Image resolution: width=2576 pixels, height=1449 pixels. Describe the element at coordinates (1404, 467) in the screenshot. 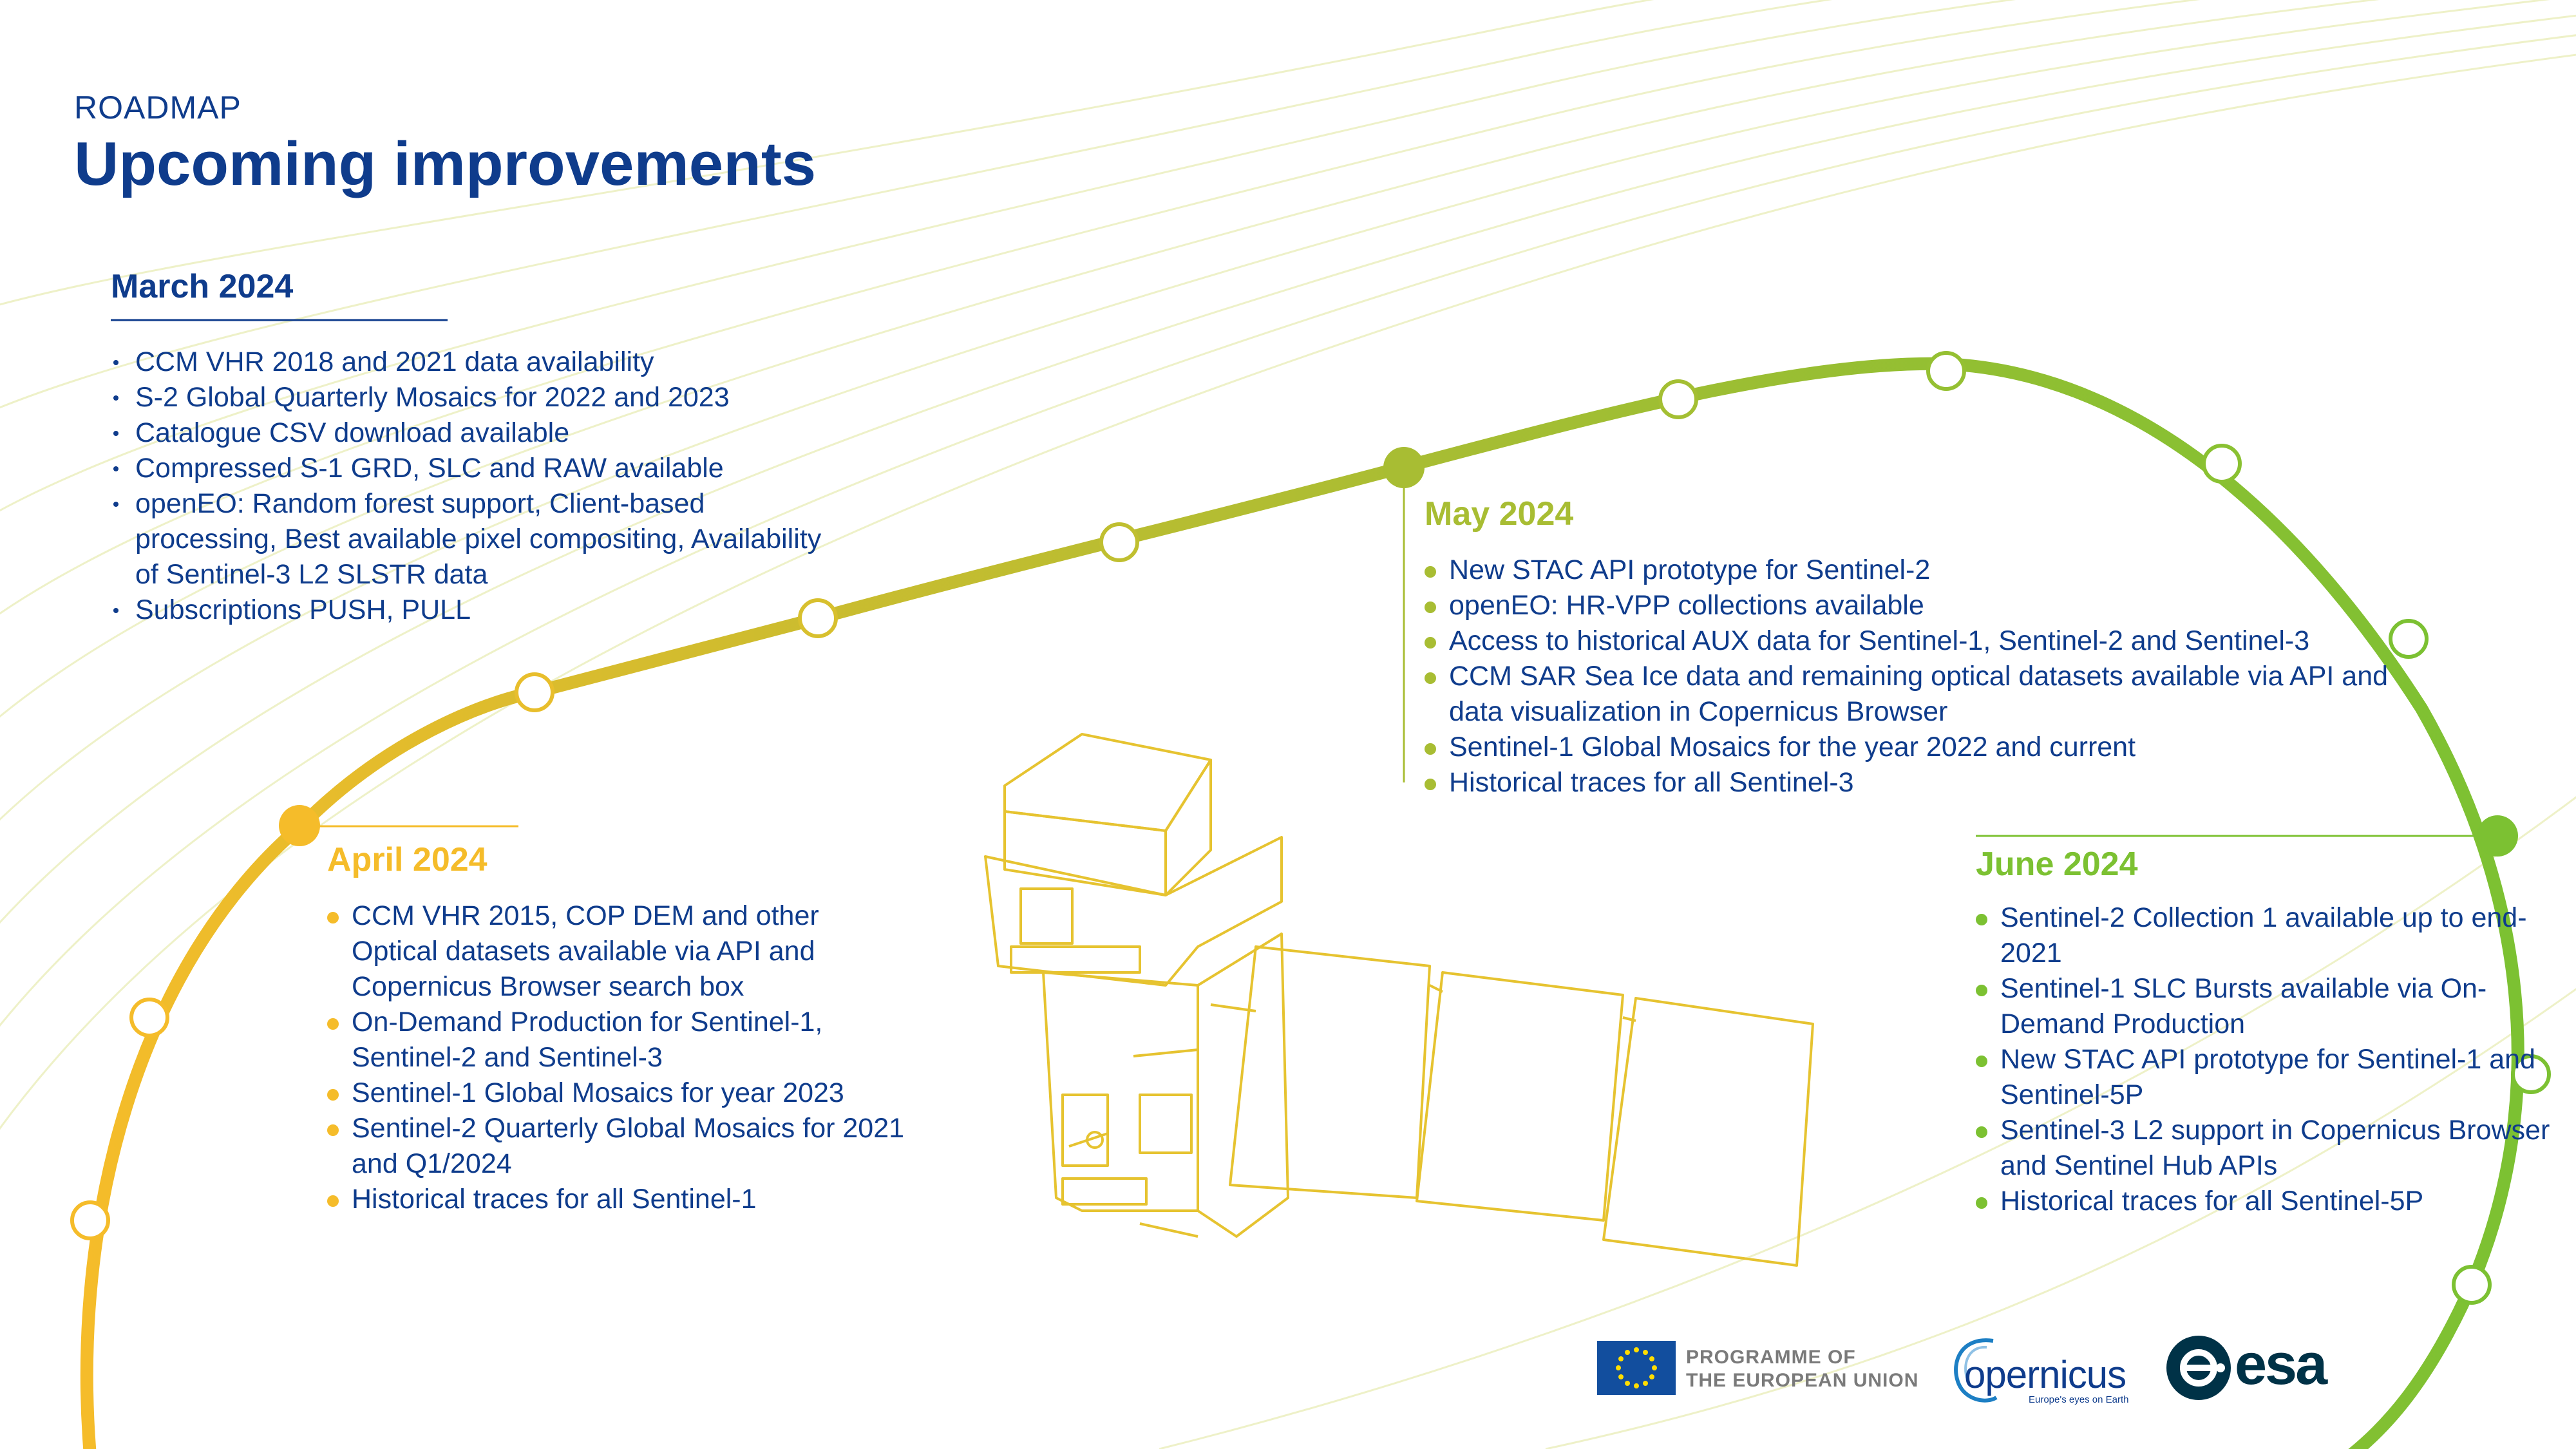

I see `milestone-node-may` at that location.